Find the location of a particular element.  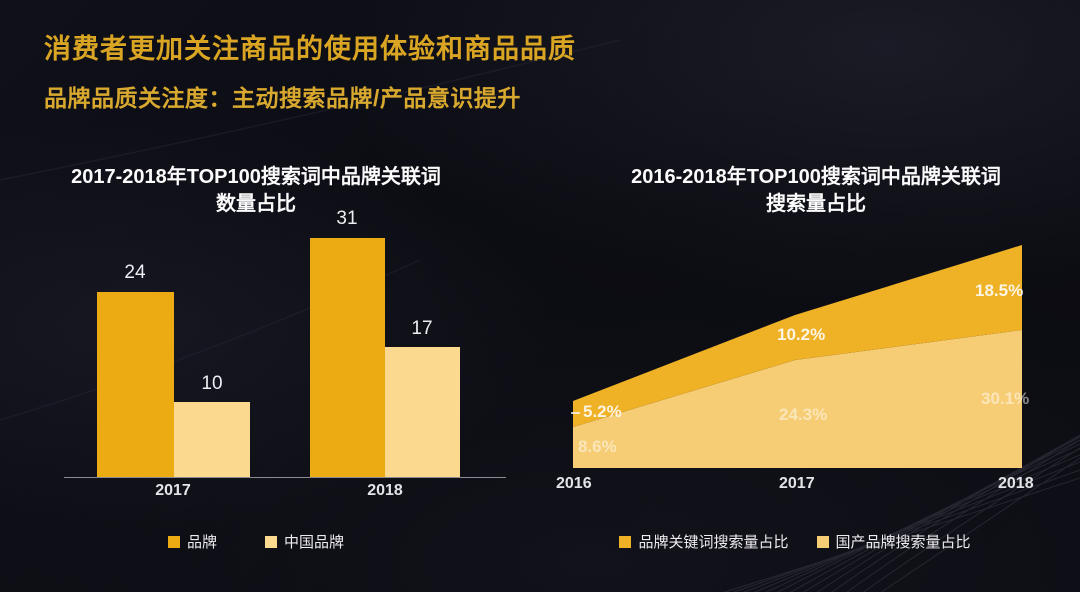

bar-chart-title-line2: 数量占比 is located at coordinates (256, 204).